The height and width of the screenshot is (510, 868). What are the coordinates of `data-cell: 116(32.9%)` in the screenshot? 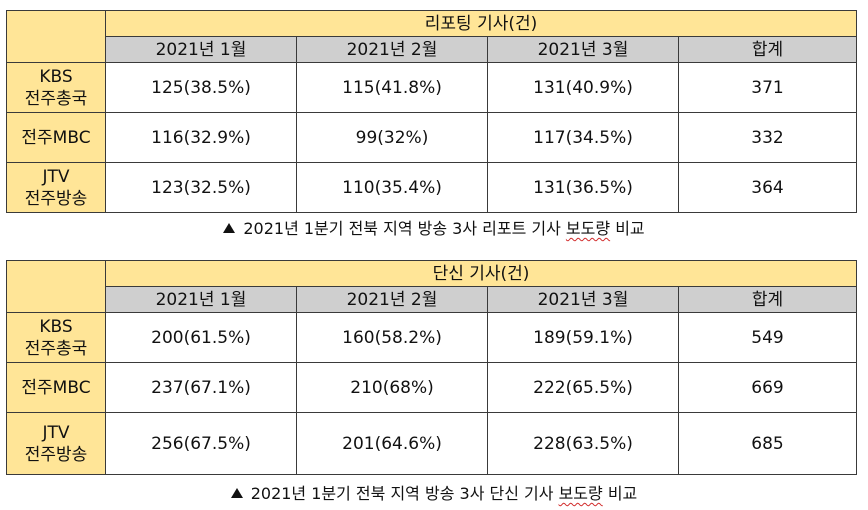 It's located at (201, 137).